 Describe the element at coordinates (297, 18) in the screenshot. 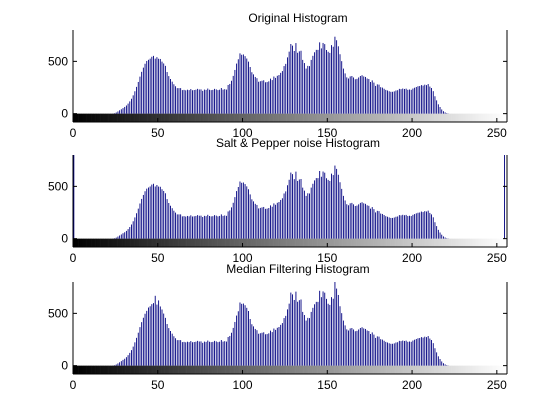

I see `subplot-title: Original Histogram` at that location.